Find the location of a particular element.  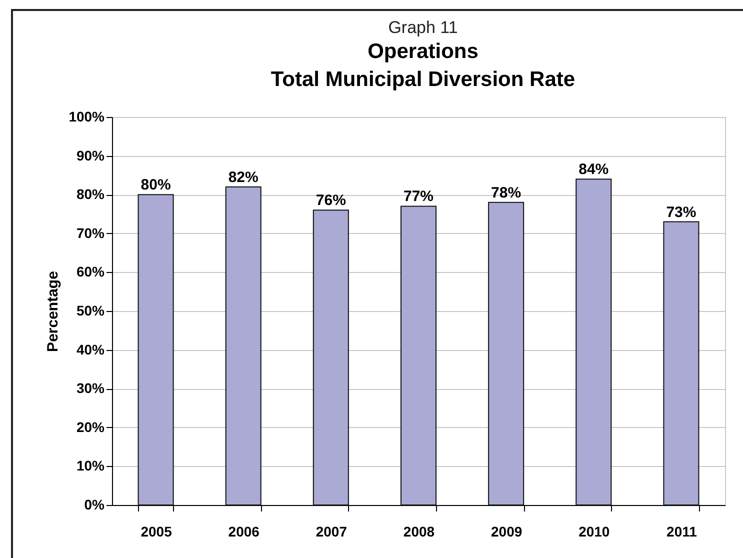

data-label: 78% is located at coordinates (506, 193).